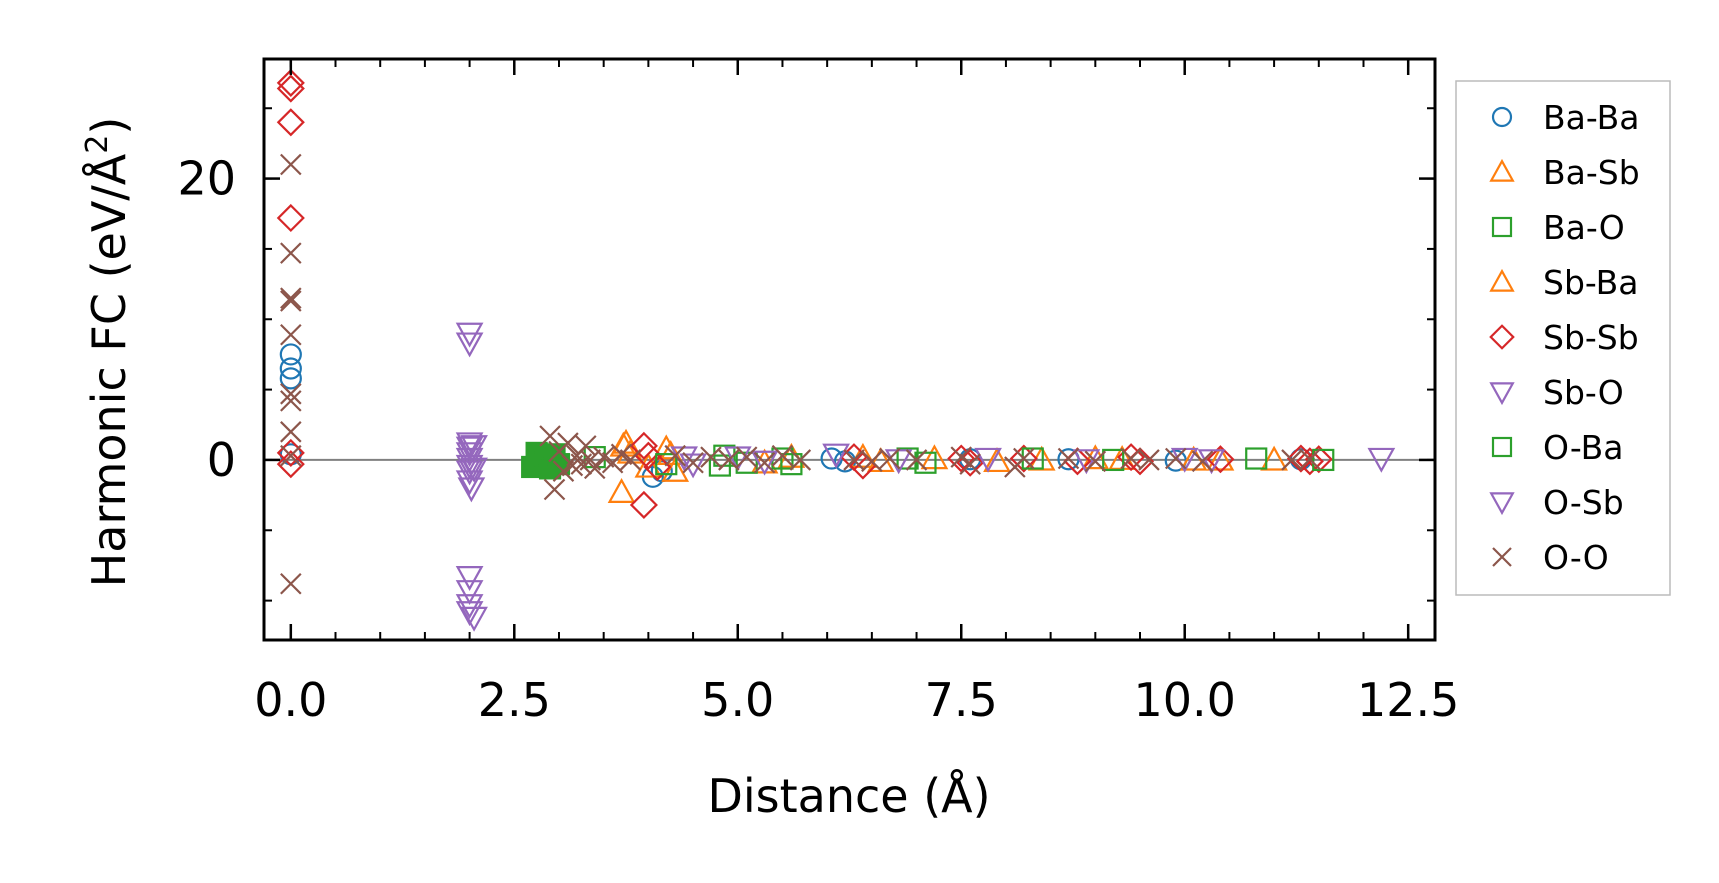 Image resolution: width=1719 pixels, height=883 pixels. I want to click on legend-label: O-O, so click(1576, 557).